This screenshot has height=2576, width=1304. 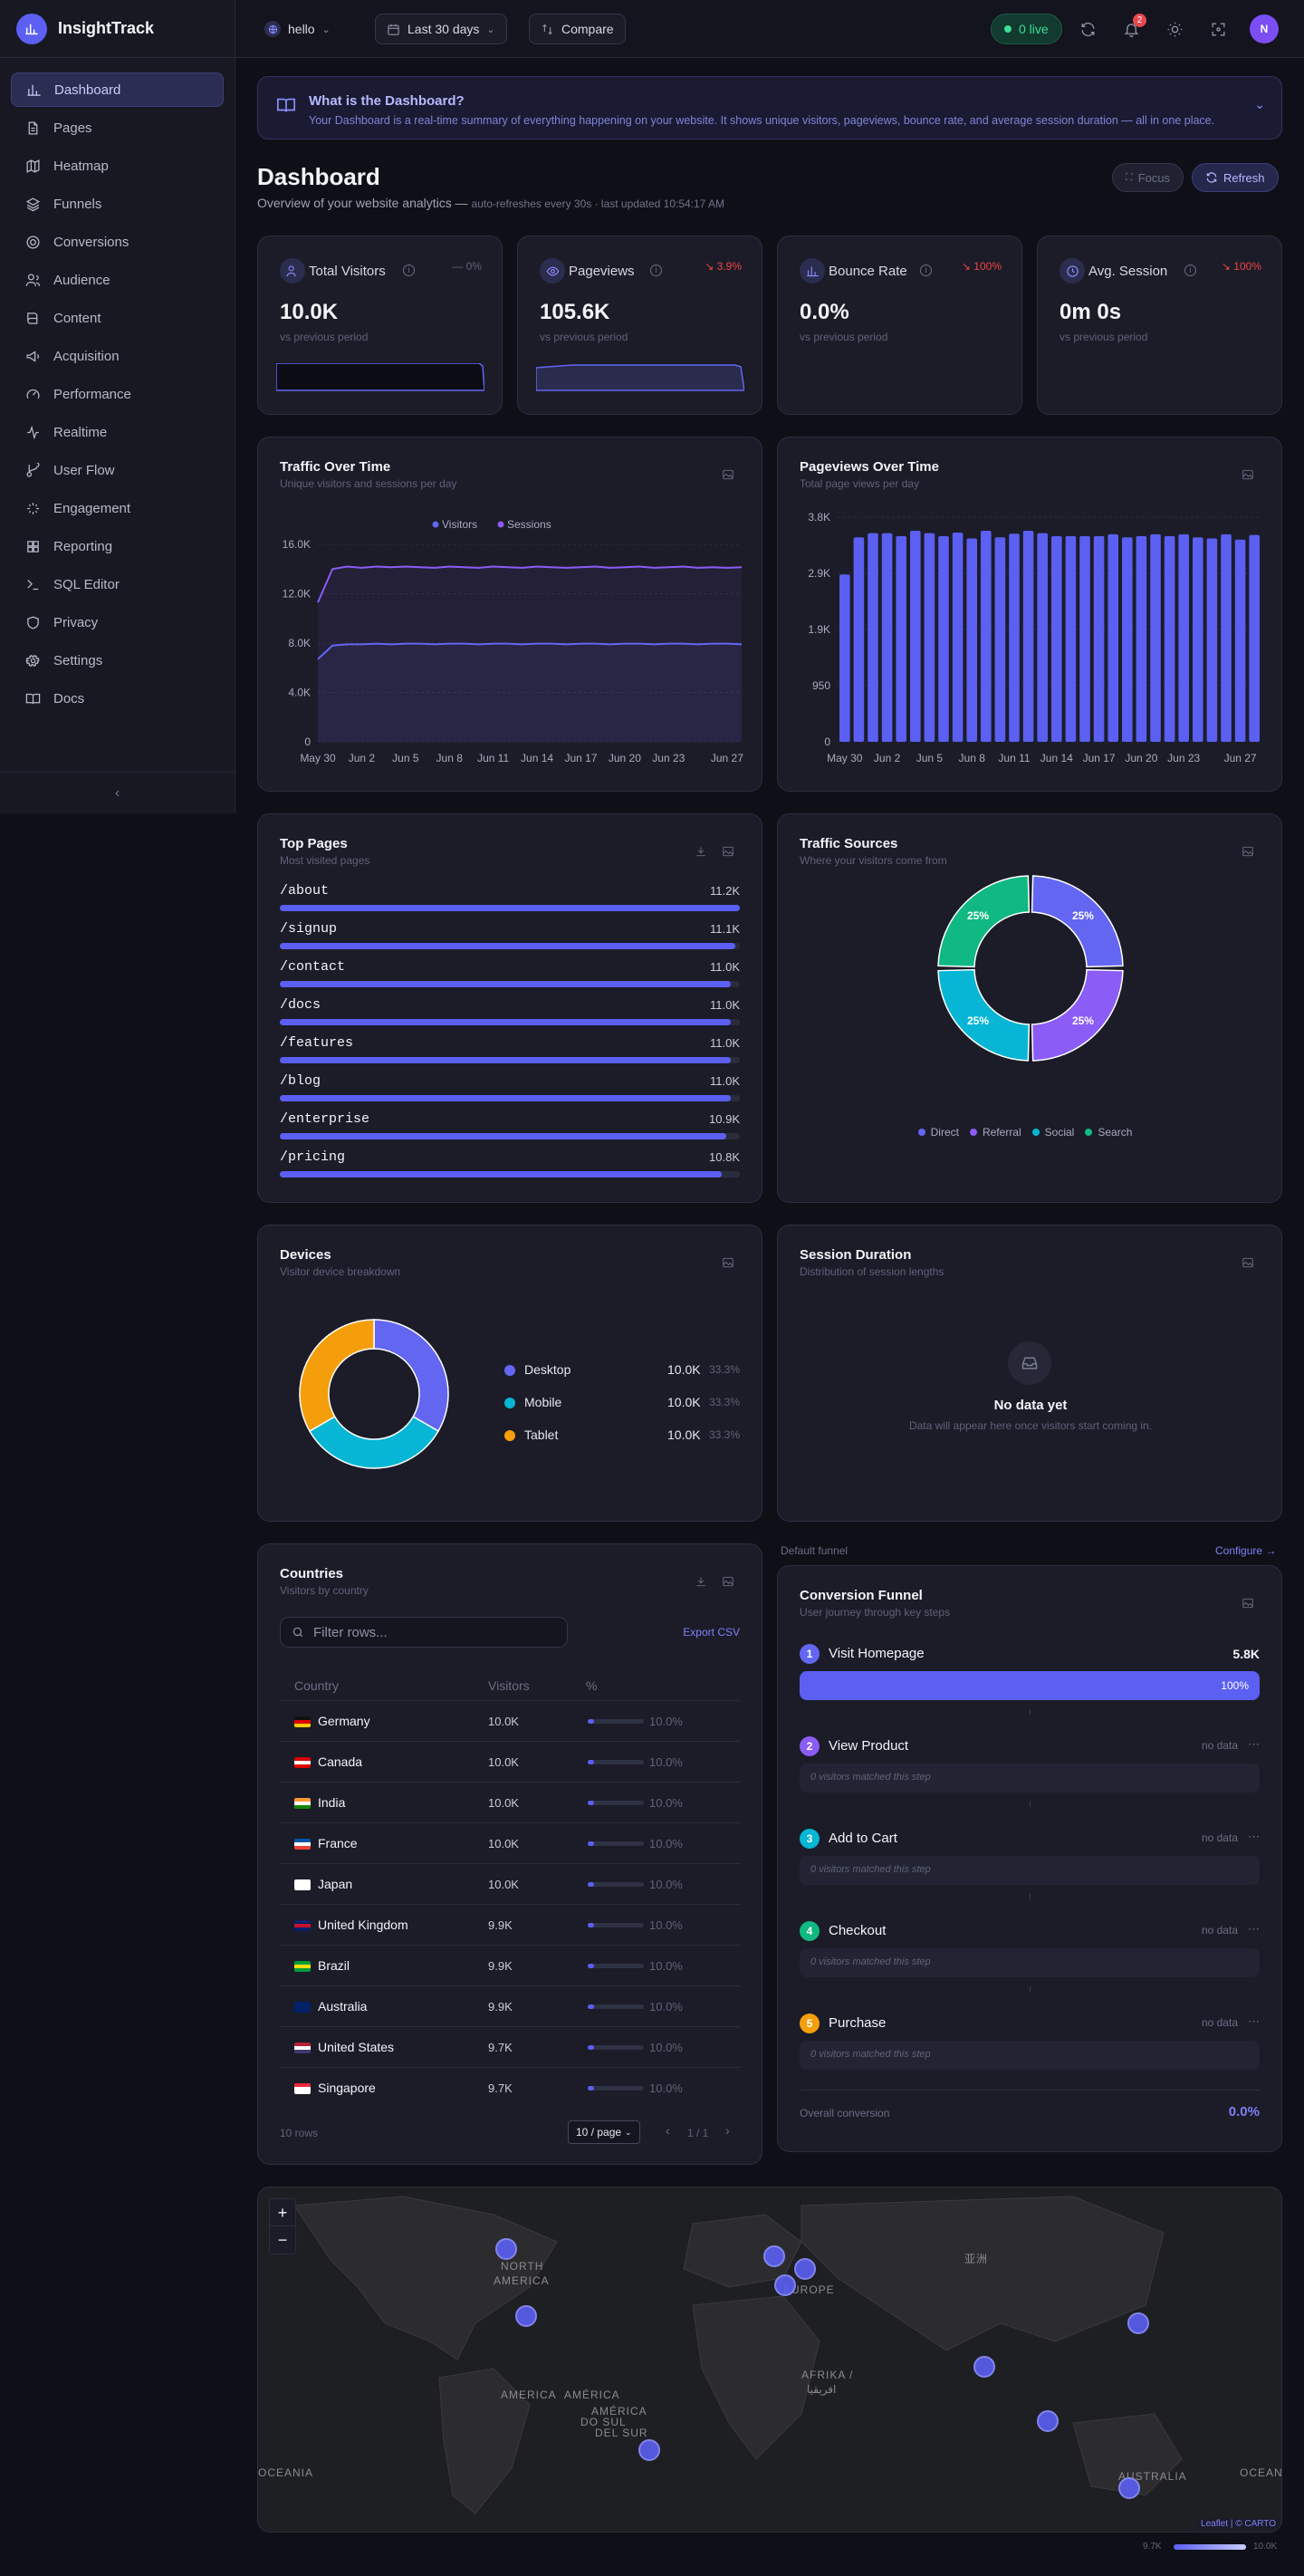 What do you see at coordinates (118, 546) in the screenshot?
I see `sidebar-item-reporting: Reporting` at bounding box center [118, 546].